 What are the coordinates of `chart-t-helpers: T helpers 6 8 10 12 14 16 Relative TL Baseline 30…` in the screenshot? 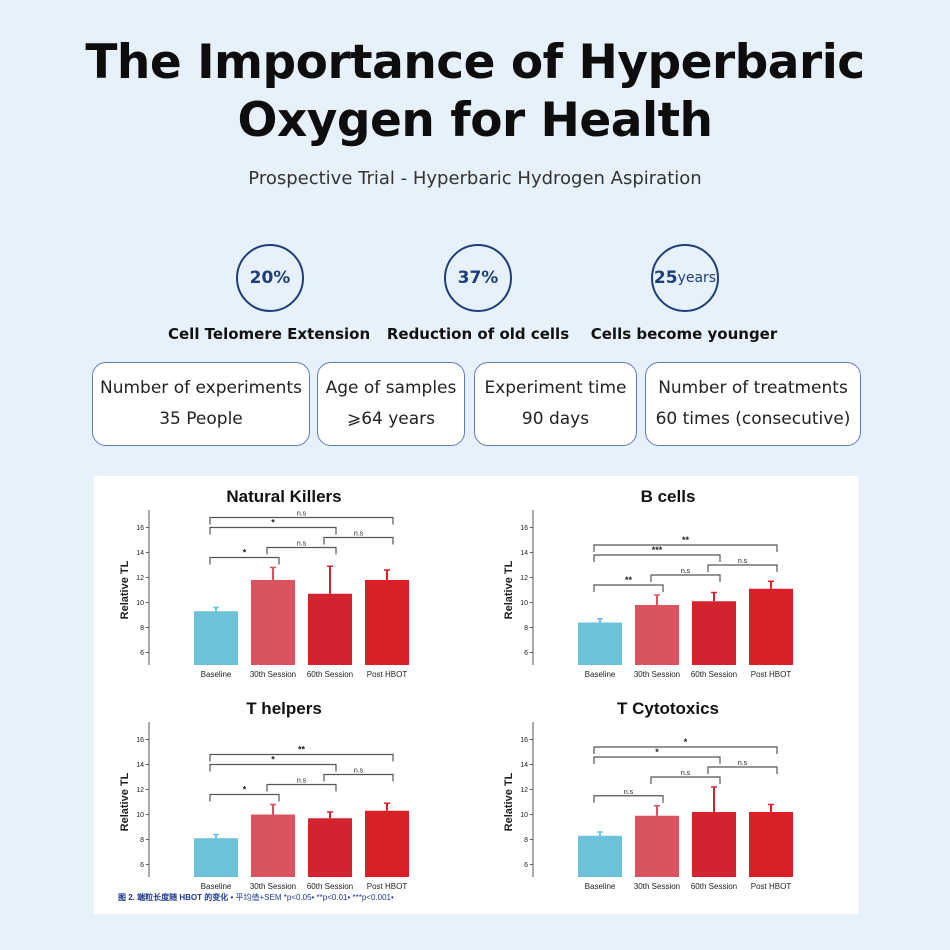 It's located at (264, 795).